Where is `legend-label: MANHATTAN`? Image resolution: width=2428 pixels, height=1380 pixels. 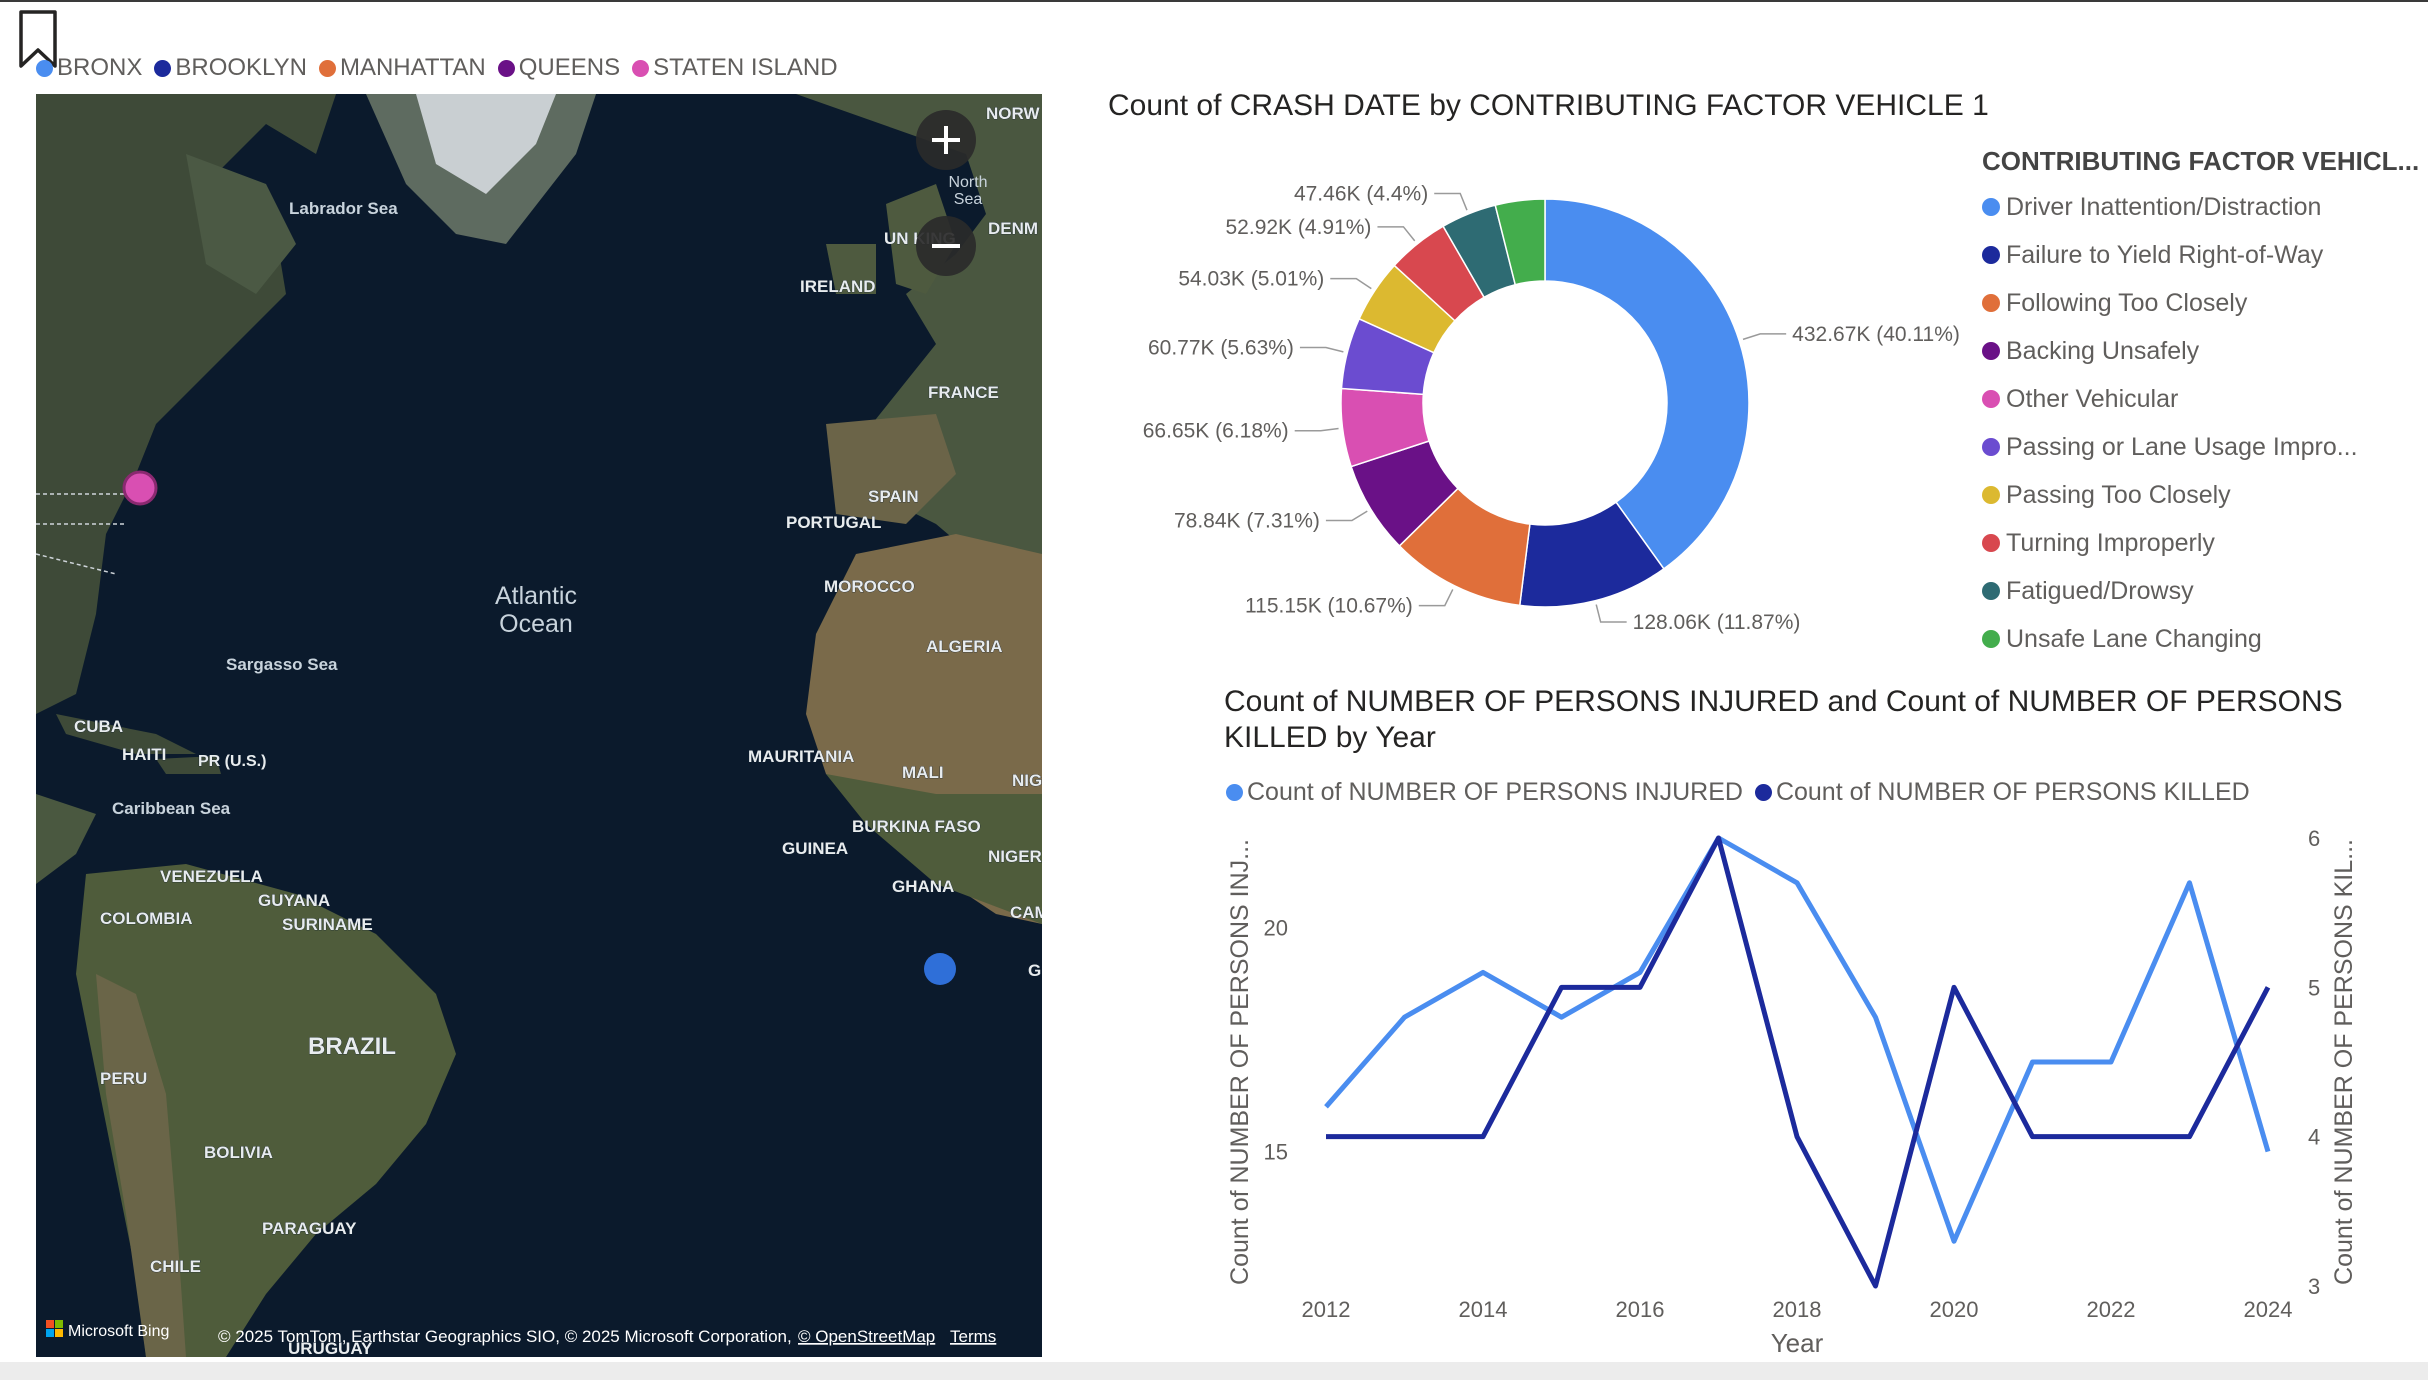
legend-label: MANHATTAN is located at coordinates (412, 67).